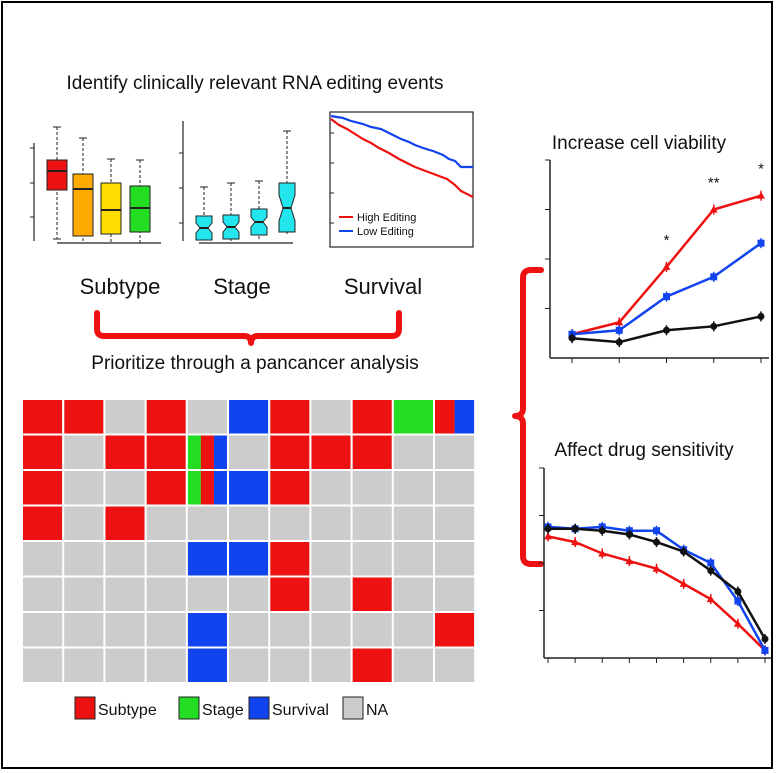  I want to click on subtype-boxplot, so click(95, 185).